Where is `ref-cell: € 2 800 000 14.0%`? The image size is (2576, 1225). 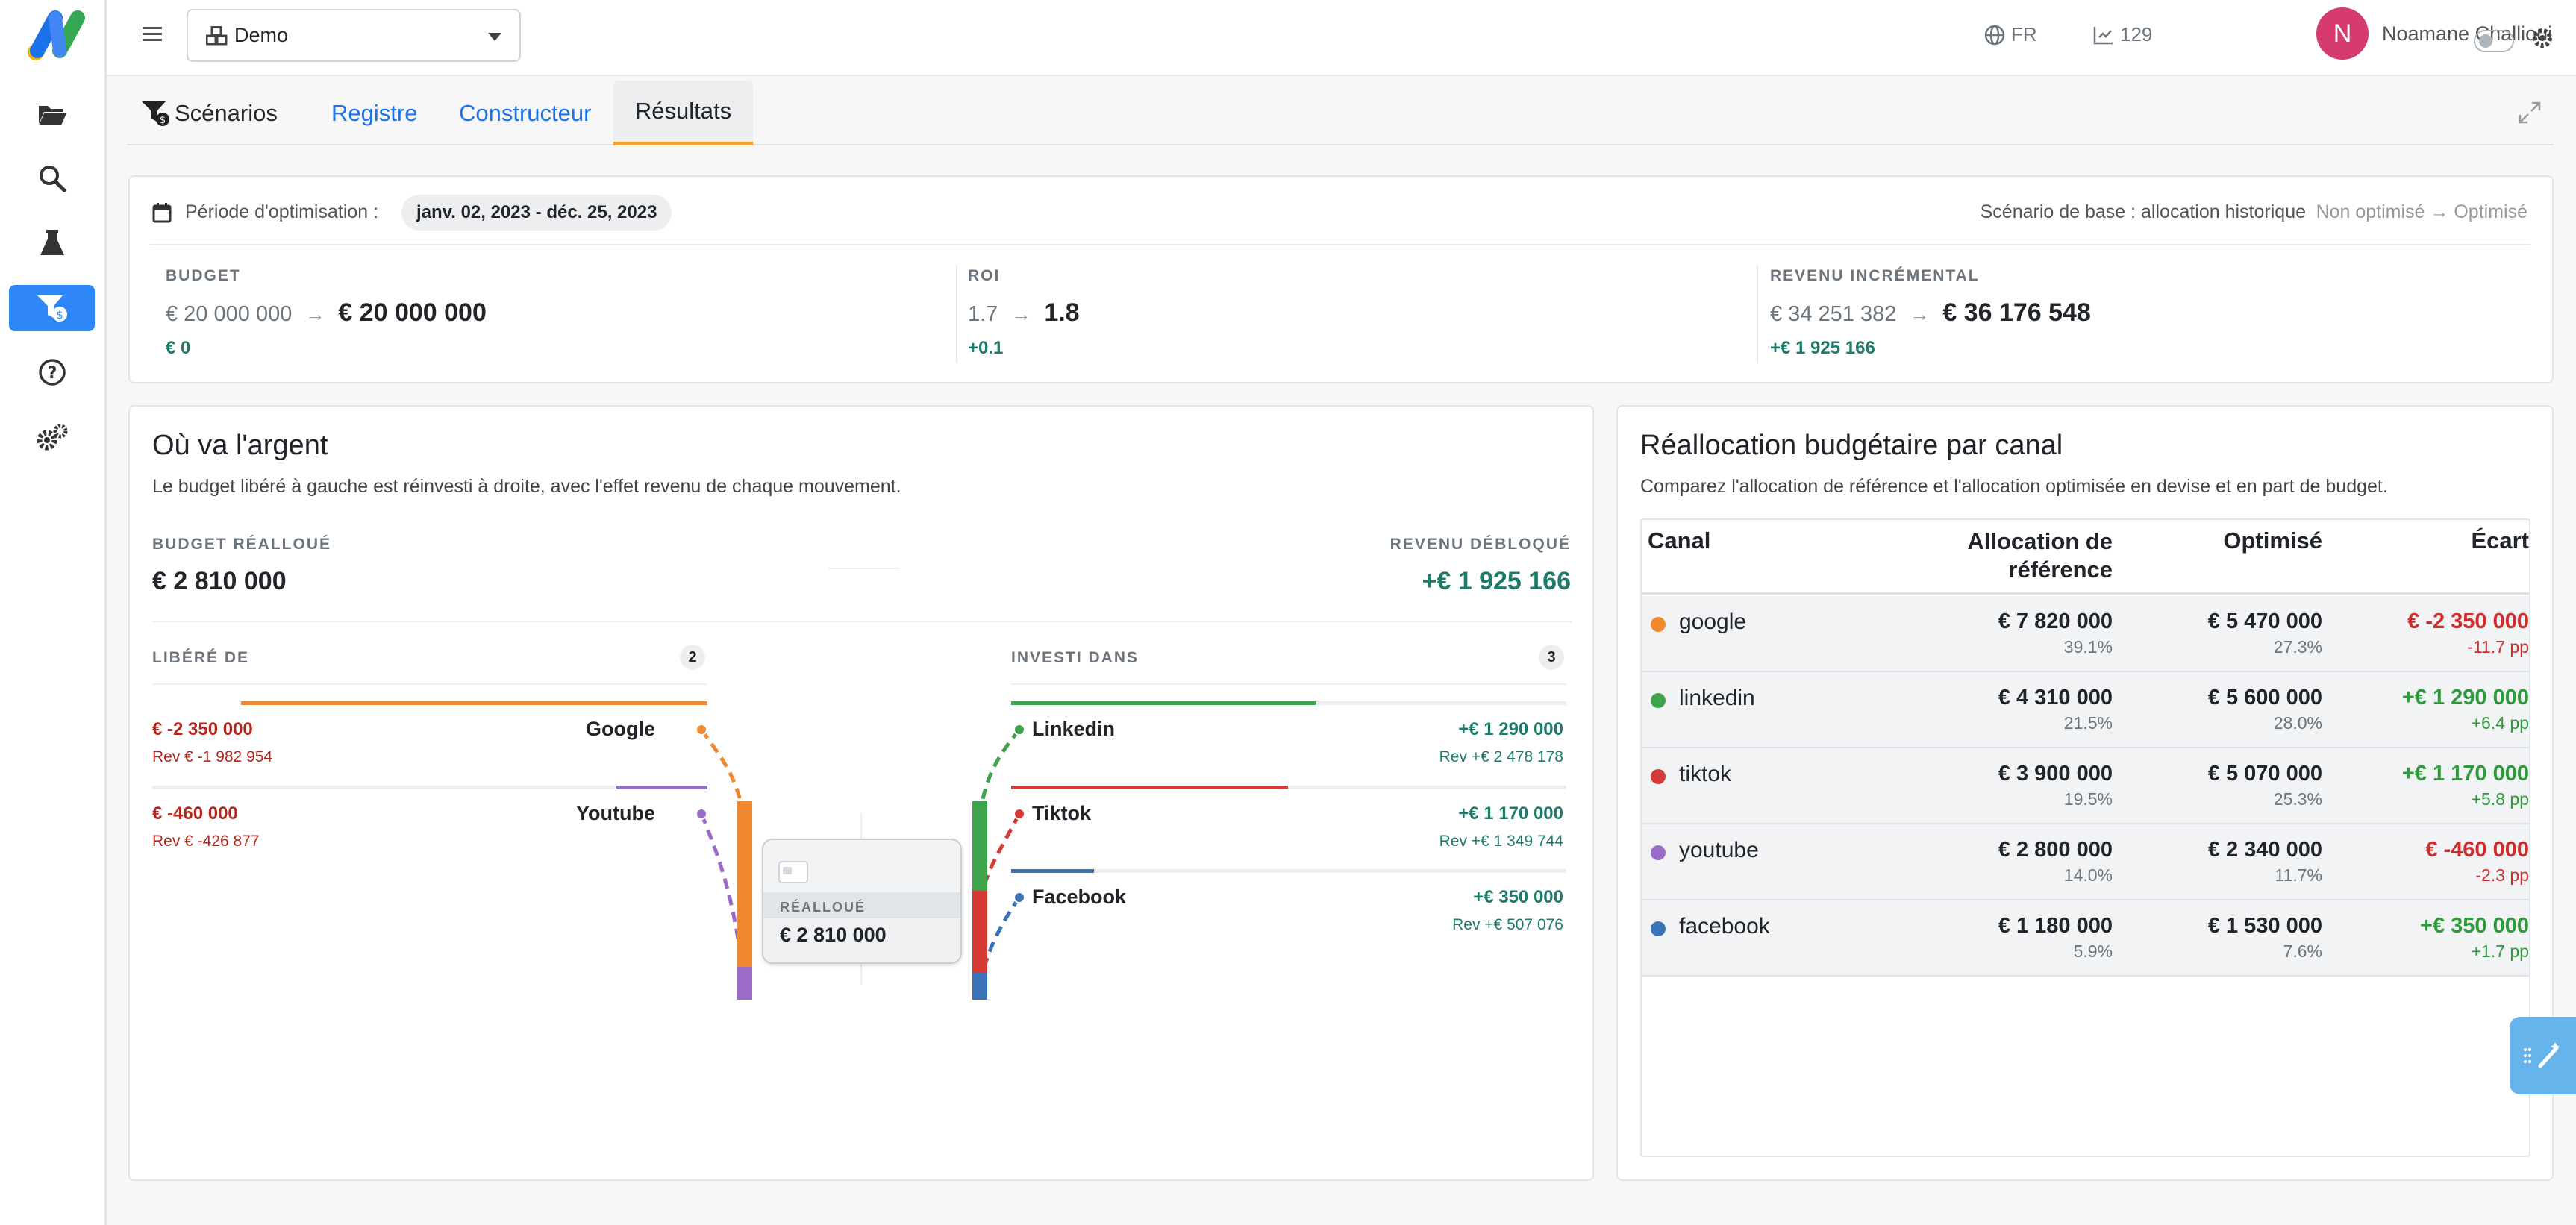
ref-cell: € 2 800 000 14.0% is located at coordinates (2055, 862).